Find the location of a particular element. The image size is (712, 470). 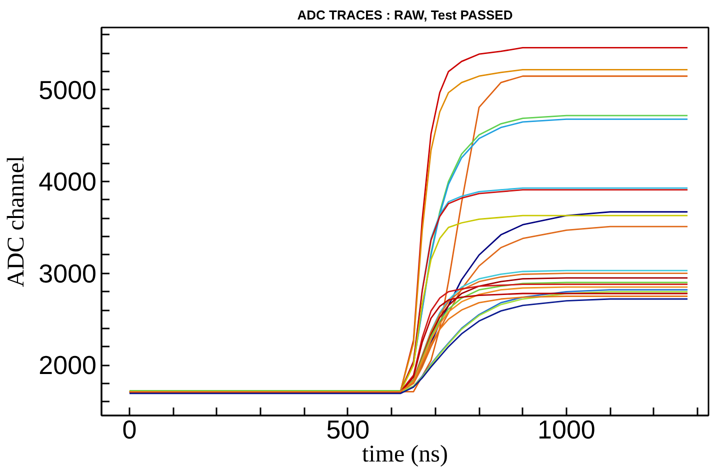

y-tick-label: 3000 is located at coordinates (67, 273).